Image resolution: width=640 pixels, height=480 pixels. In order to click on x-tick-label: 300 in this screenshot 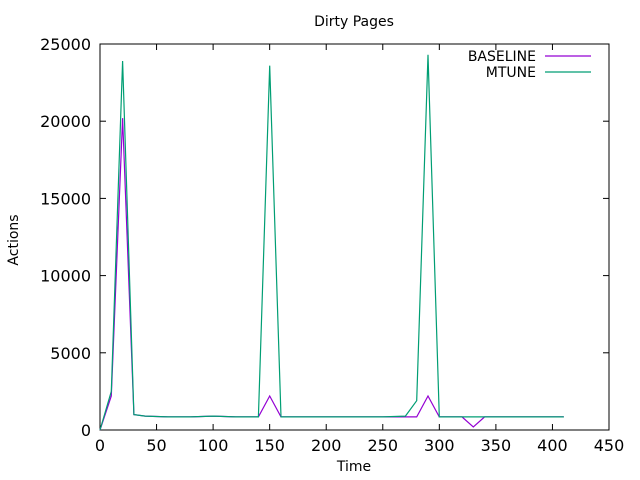, I will do `click(439, 445)`.